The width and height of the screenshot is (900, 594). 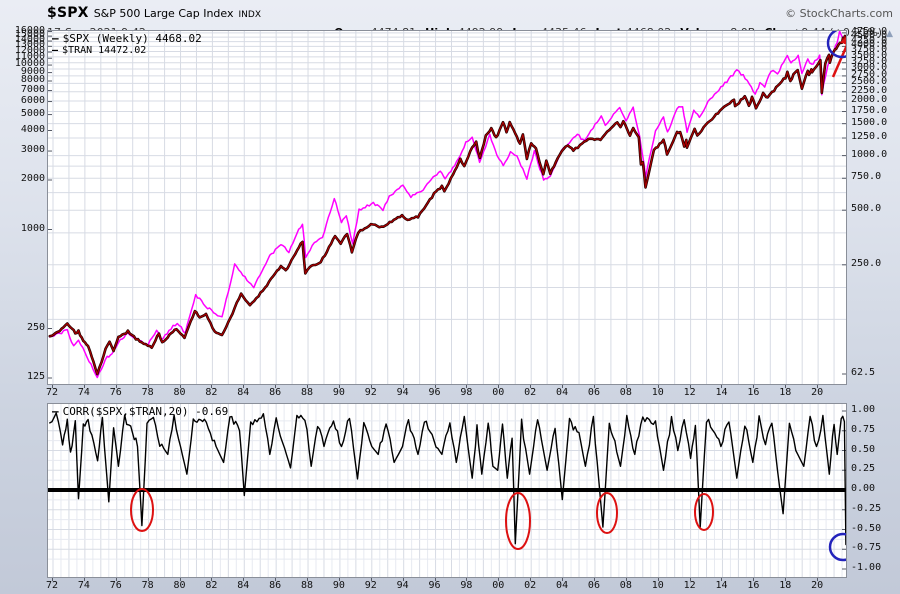 I want to click on right-axis-label: 750.0, so click(x=866, y=177).